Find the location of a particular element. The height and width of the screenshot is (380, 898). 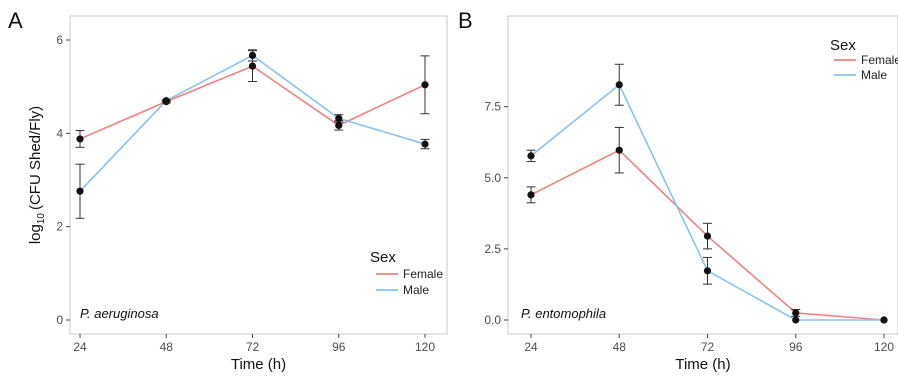

y-tick-label: 6 is located at coordinates (59, 40).